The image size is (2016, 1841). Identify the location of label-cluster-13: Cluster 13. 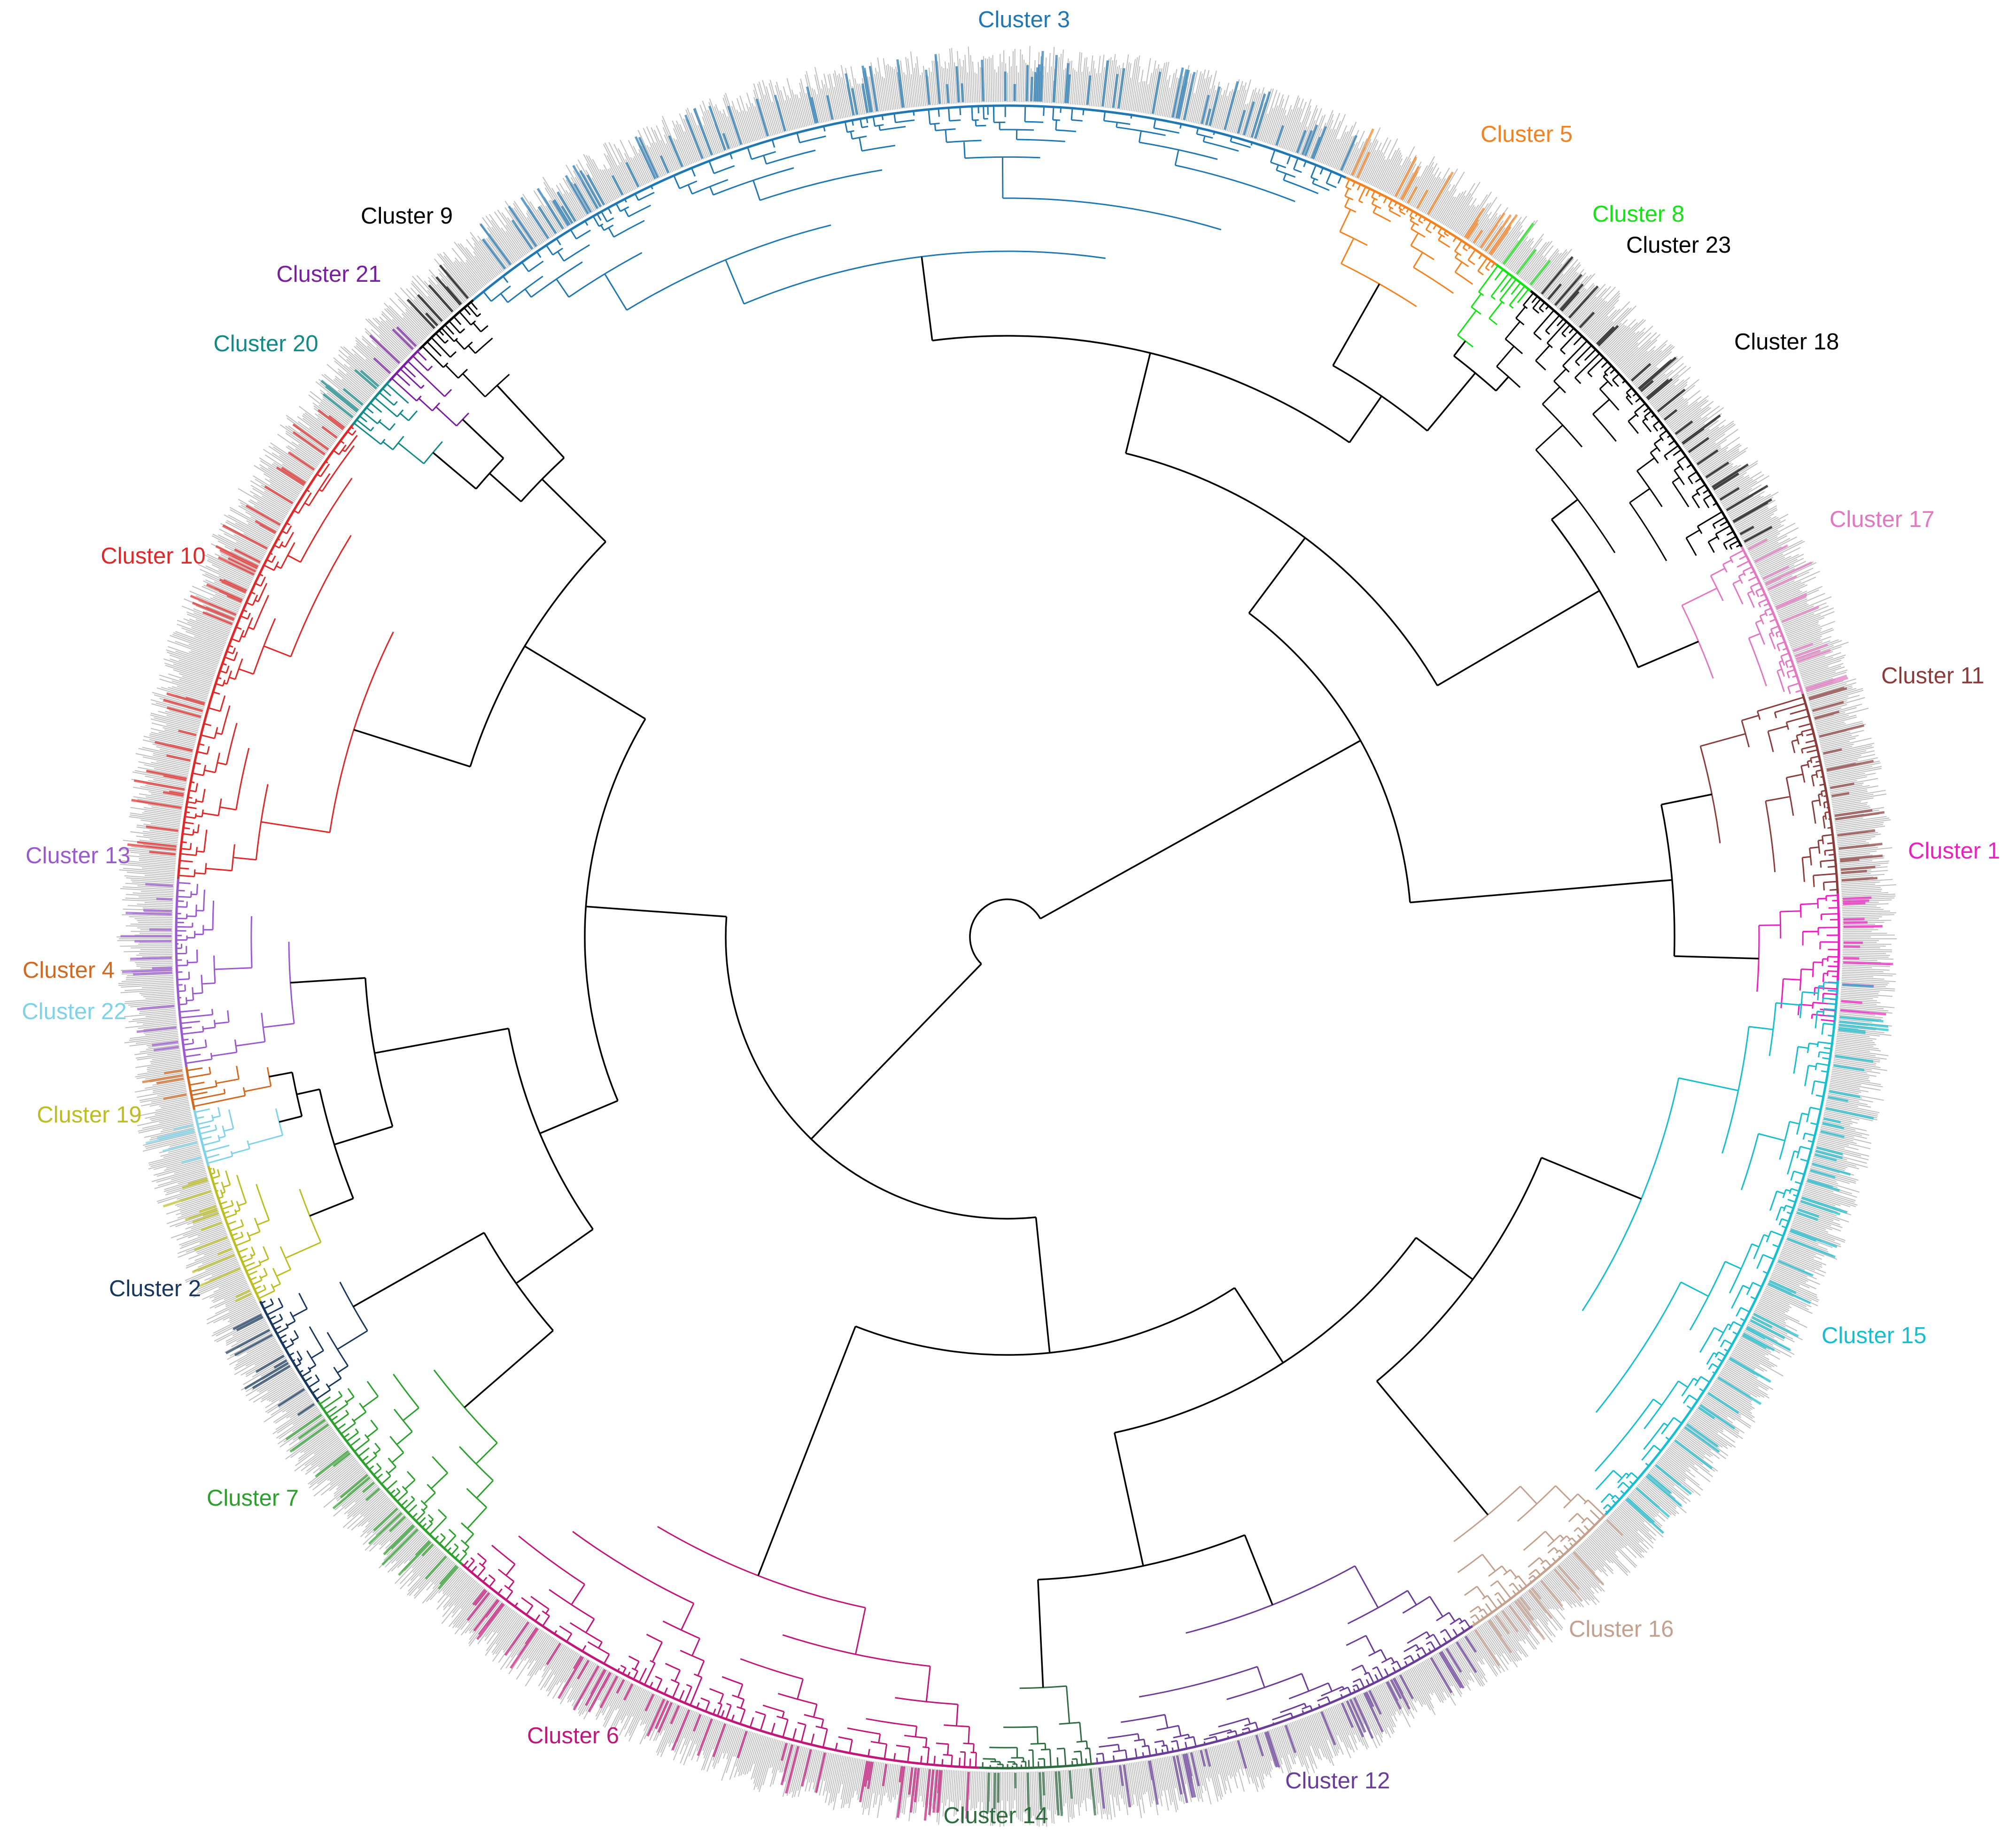
(77, 855).